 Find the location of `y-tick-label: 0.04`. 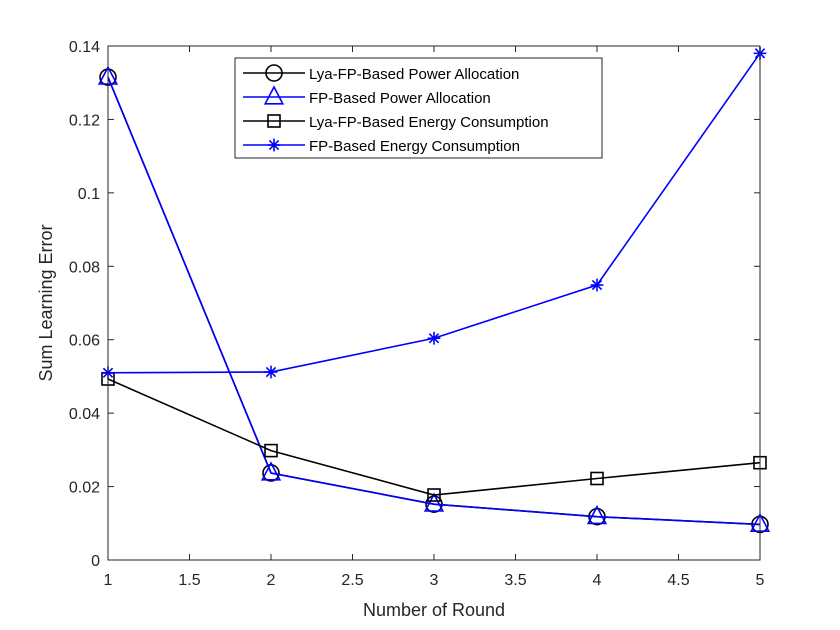

y-tick-label: 0.04 is located at coordinates (84, 414).